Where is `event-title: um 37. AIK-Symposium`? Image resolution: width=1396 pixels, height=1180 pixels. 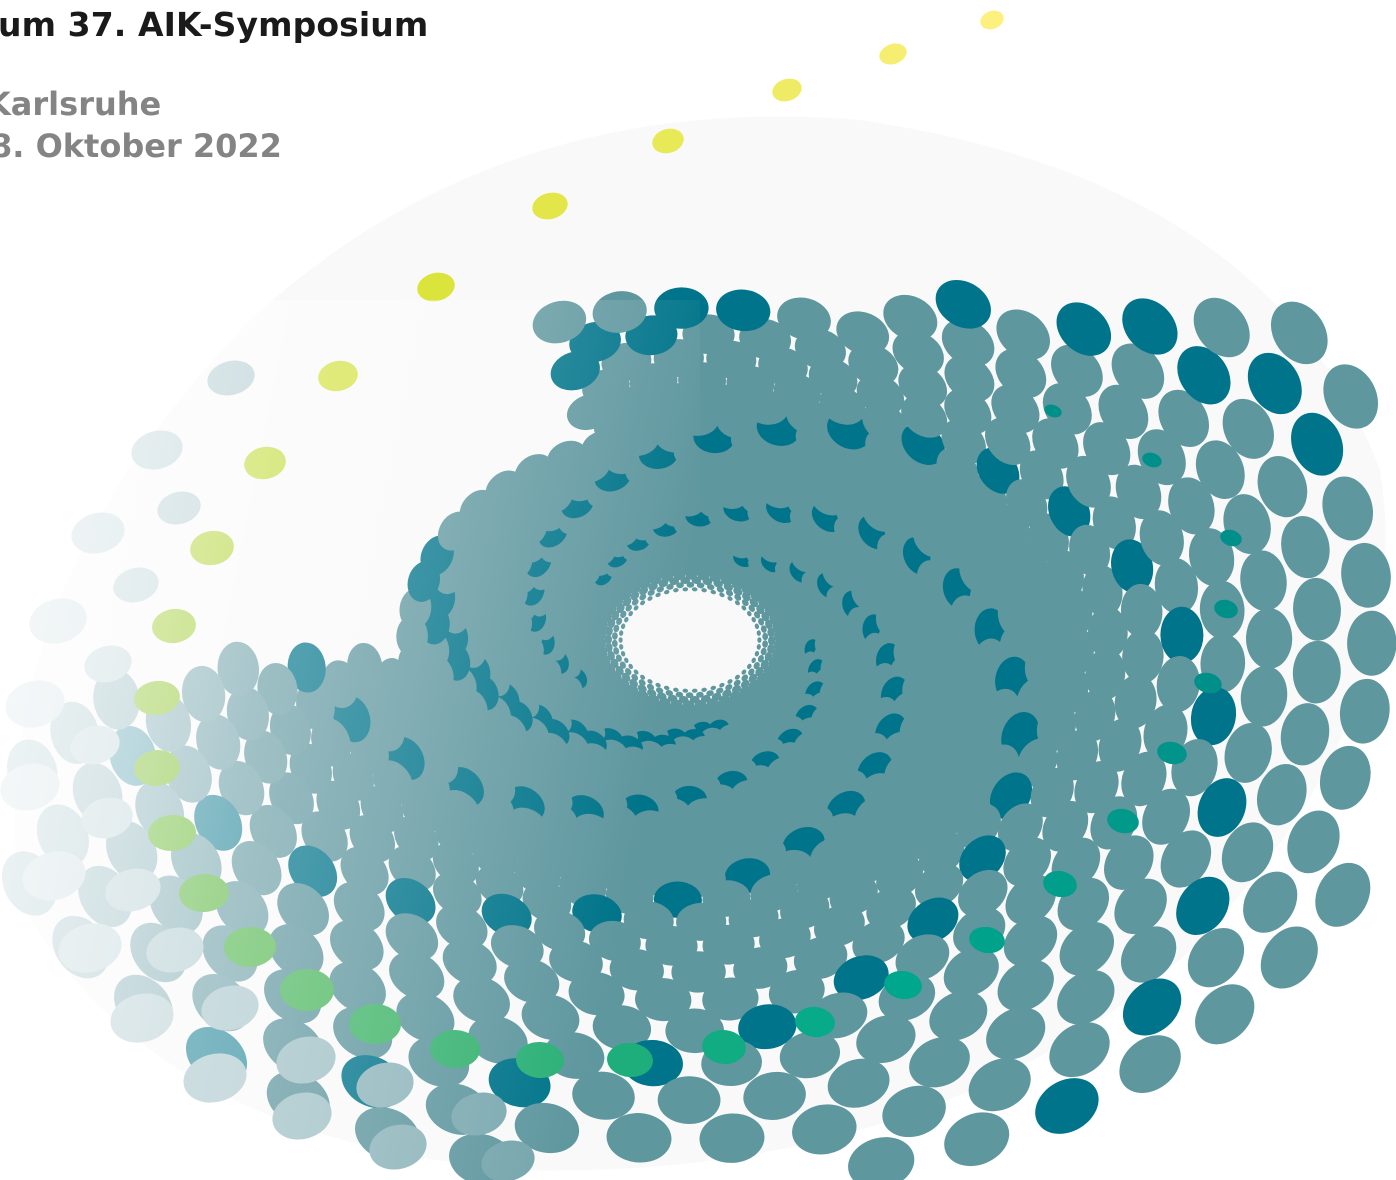 event-title: um 37. AIK-Symposium is located at coordinates (214, 24).